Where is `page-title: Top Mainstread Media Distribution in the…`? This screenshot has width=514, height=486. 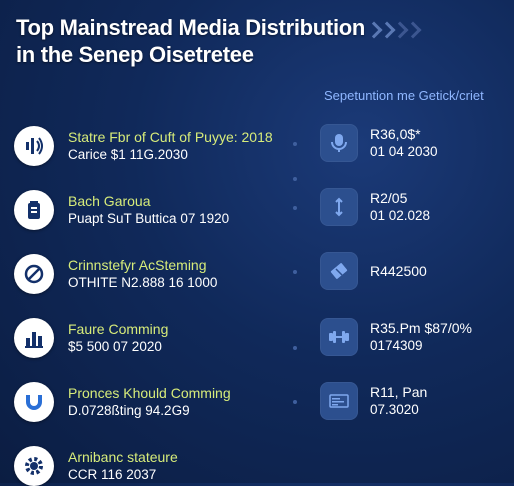 page-title: Top Mainstread Media Distribution in the… is located at coordinates (190, 41).